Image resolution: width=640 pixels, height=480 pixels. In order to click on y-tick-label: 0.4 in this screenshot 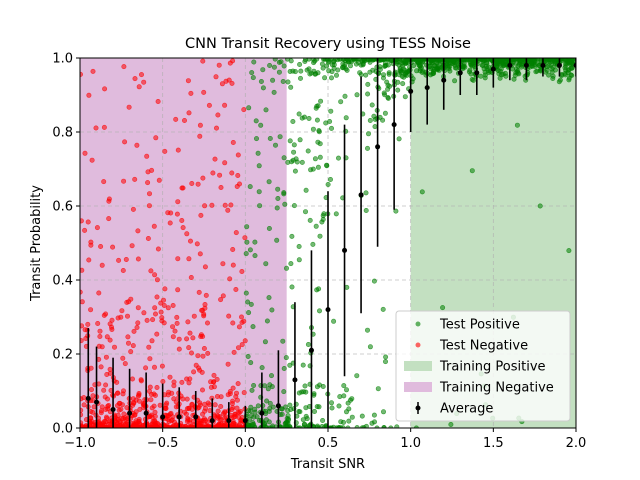, I will do `click(62, 281)`.